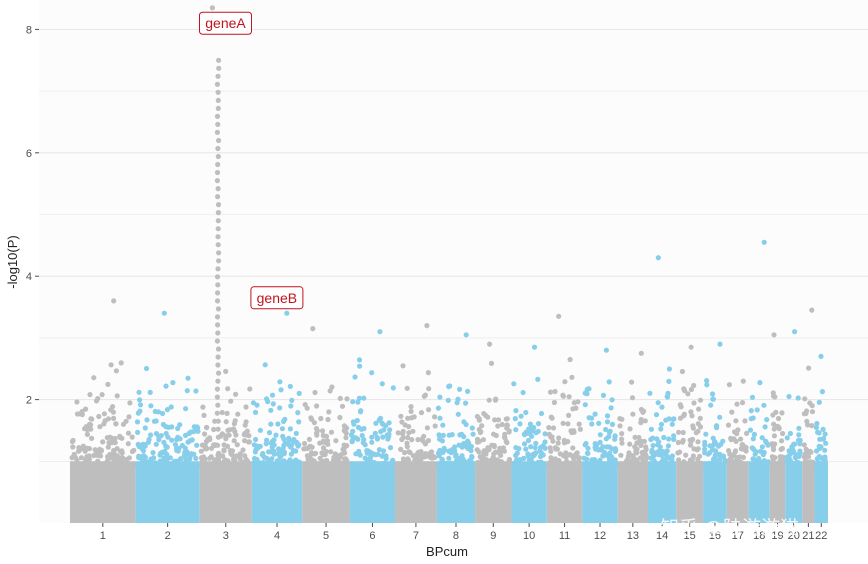  What do you see at coordinates (493, 492) in the screenshot?
I see `point-band` at bounding box center [493, 492].